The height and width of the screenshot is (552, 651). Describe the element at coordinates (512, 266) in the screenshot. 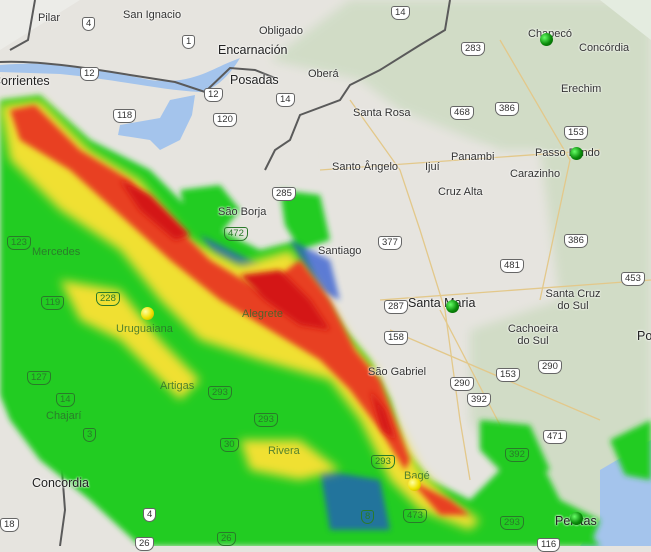

I see `route-shield: 481` at that location.